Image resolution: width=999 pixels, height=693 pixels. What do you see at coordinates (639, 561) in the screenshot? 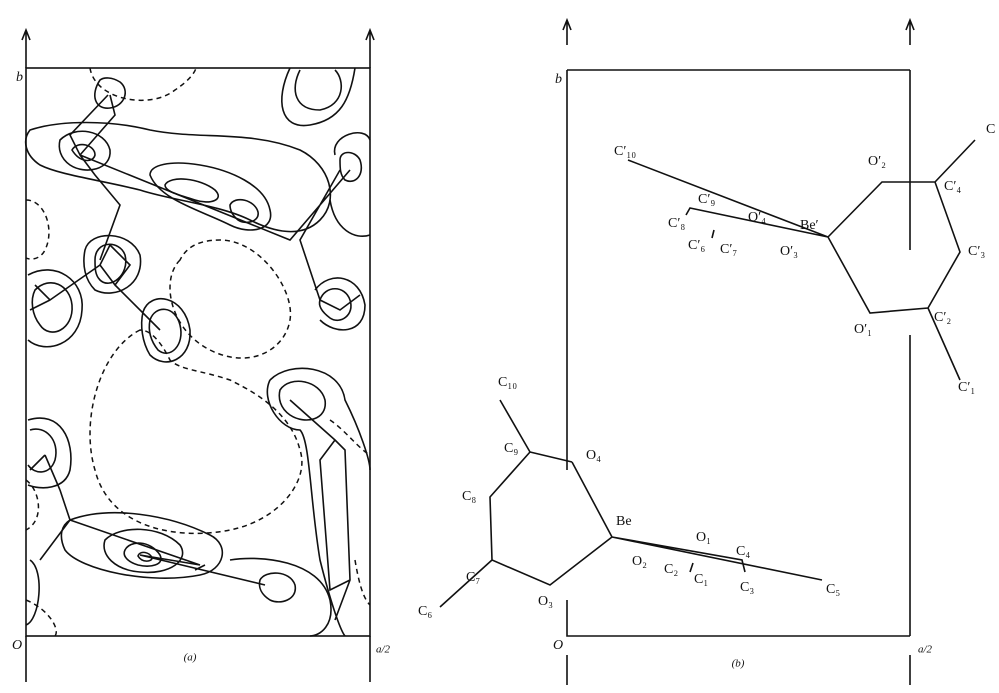
I see `atom-label: O₂` at bounding box center [639, 561].